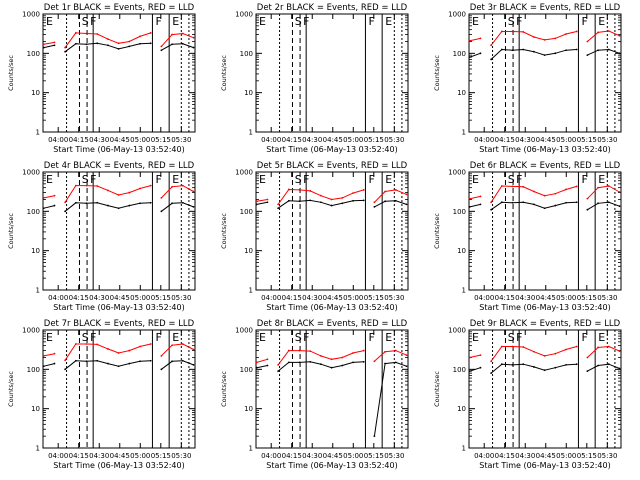  What do you see at coordinates (332, 324) in the screenshot?
I see `chart-title: Det 8r BLACK = Events, RED = LLD` at bounding box center [332, 324].